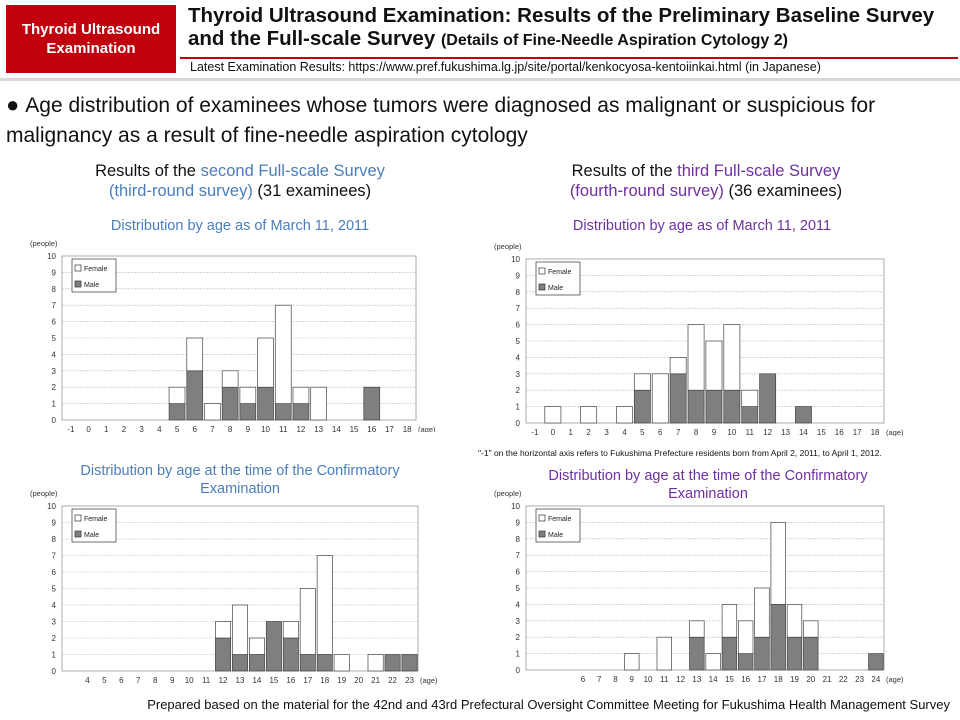 This screenshot has height=720, width=960. What do you see at coordinates (292, 171) in the screenshot?
I see `left-heading-survey: second Full-scale Survey` at bounding box center [292, 171].